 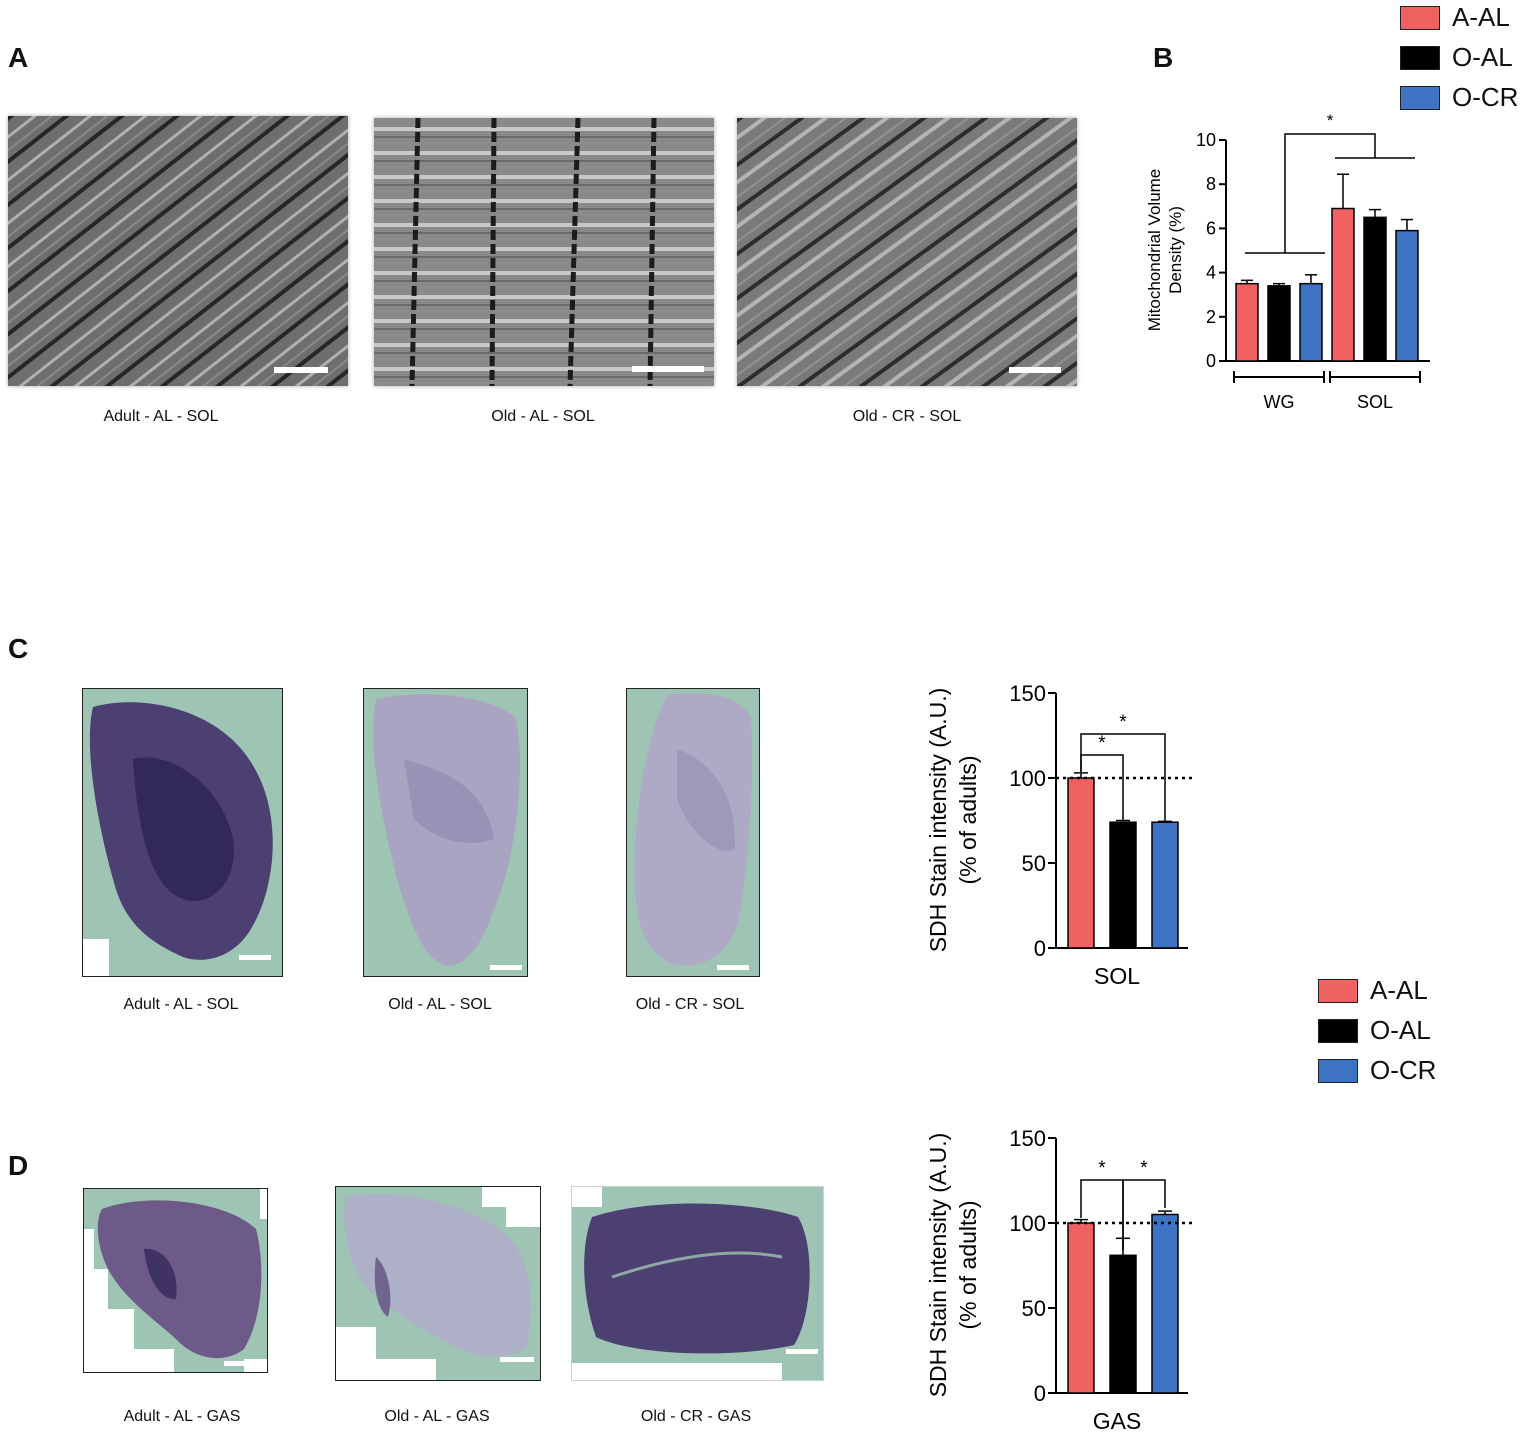 I want to click on panel-label-d: D, so click(x=18, y=1165).